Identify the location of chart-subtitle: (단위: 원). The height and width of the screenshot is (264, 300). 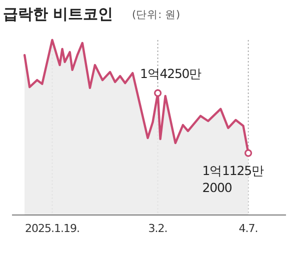
(156, 15).